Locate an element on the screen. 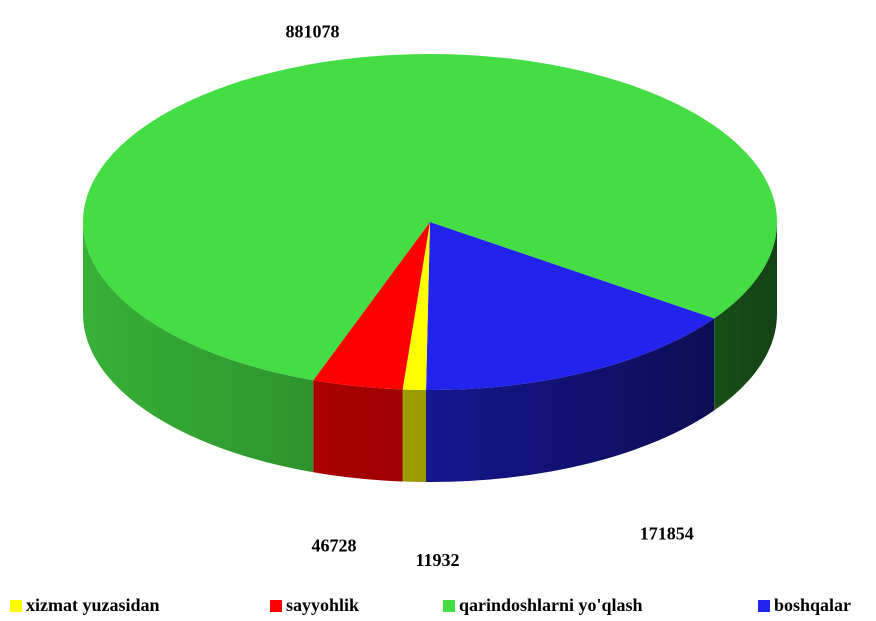 This screenshot has height=621, width=876. data-label: 11932 is located at coordinates (438, 560).